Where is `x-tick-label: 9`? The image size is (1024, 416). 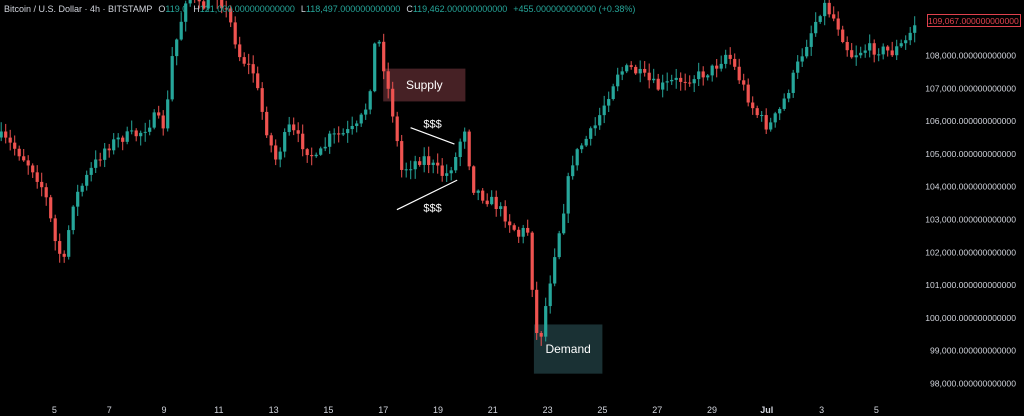
x-tick-label: 9 is located at coordinates (163, 410).